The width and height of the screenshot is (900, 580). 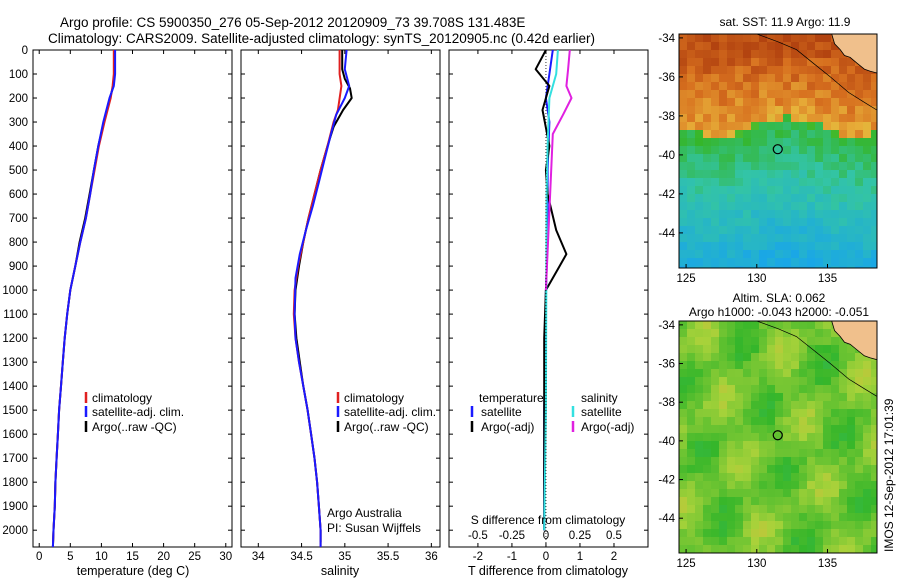 What do you see at coordinates (666, 78) in the screenshot?
I see `lat-tick-label: -36` at bounding box center [666, 78].